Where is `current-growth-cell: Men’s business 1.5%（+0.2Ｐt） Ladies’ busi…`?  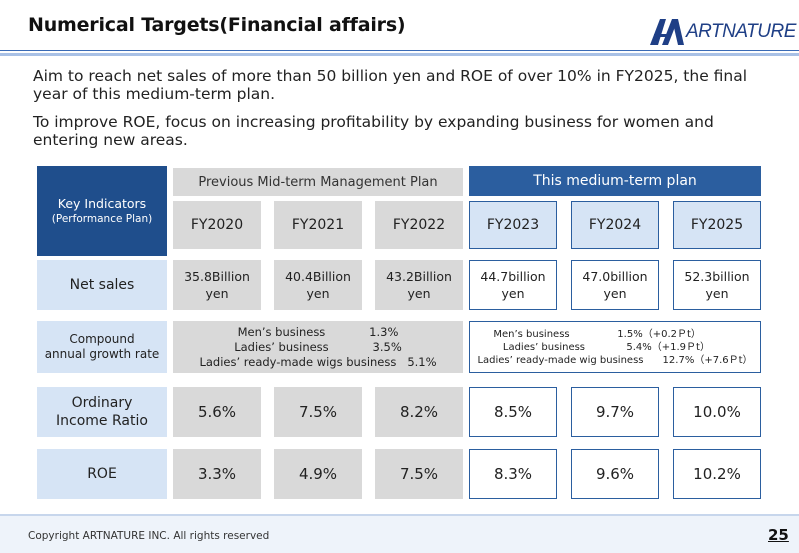
current-growth-cell: Men’s business 1.5%（+0.2Ｐt） Ladies’ busi… is located at coordinates (615, 347).